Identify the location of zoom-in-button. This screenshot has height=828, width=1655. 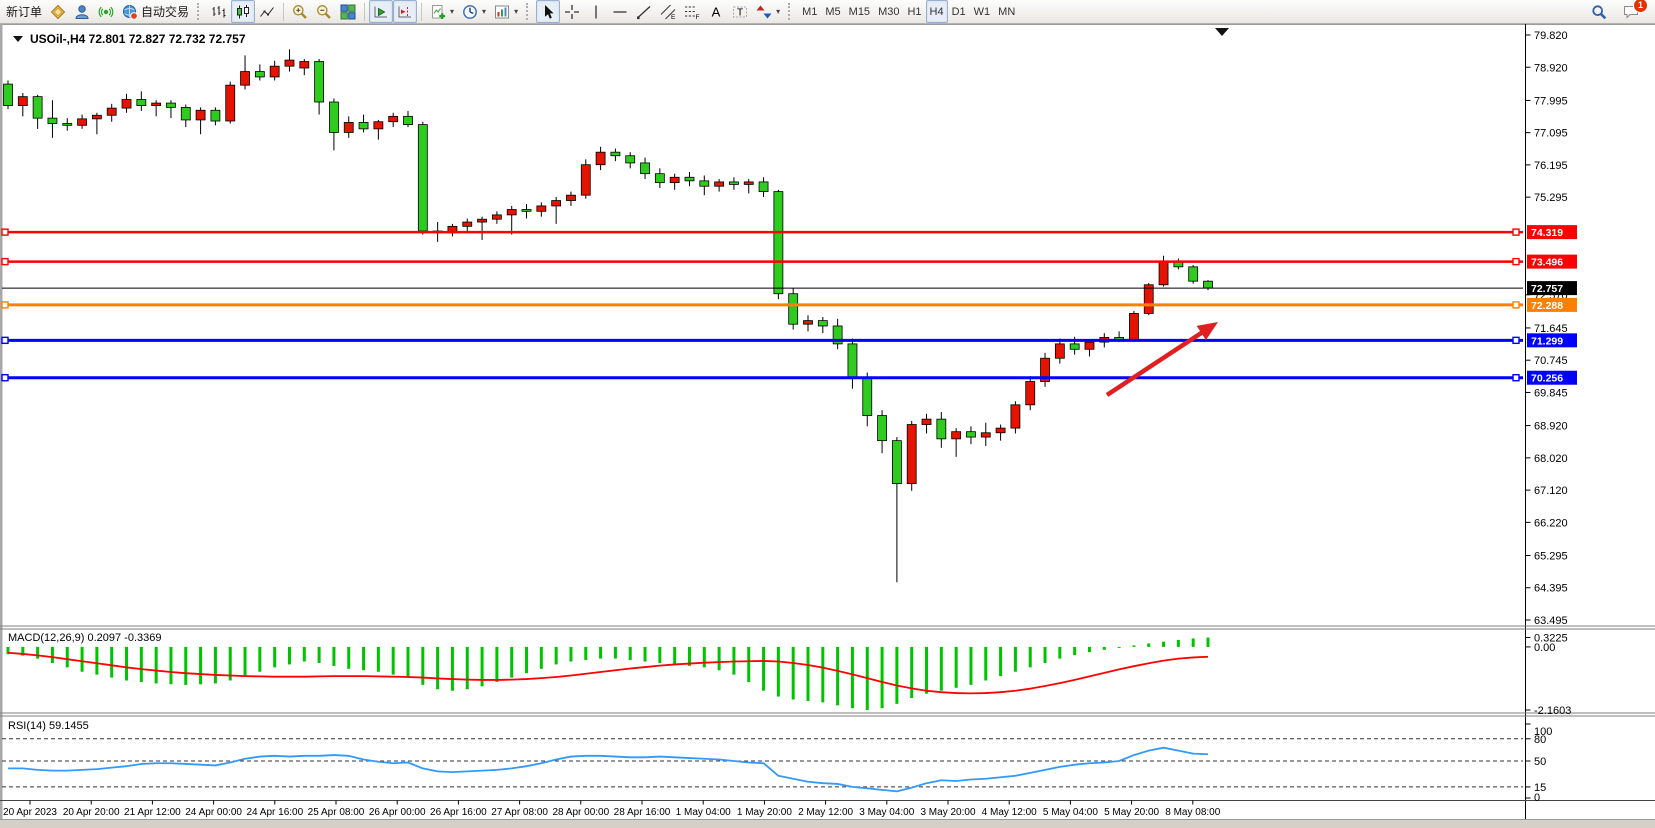
(300, 11).